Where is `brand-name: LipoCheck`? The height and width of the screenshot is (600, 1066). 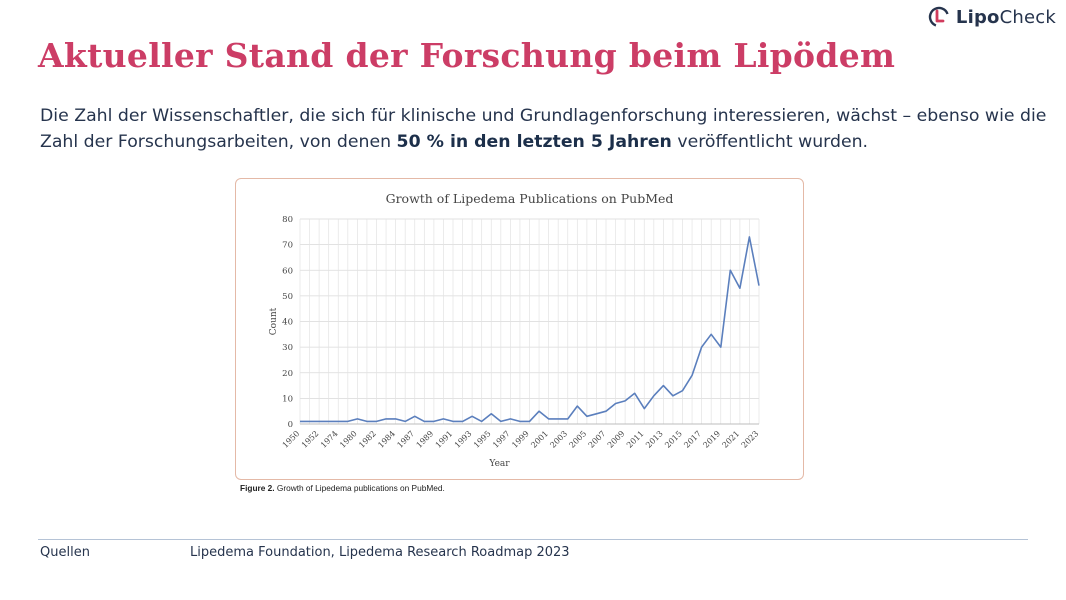
brand-name: LipoCheck is located at coordinates (1005, 17).